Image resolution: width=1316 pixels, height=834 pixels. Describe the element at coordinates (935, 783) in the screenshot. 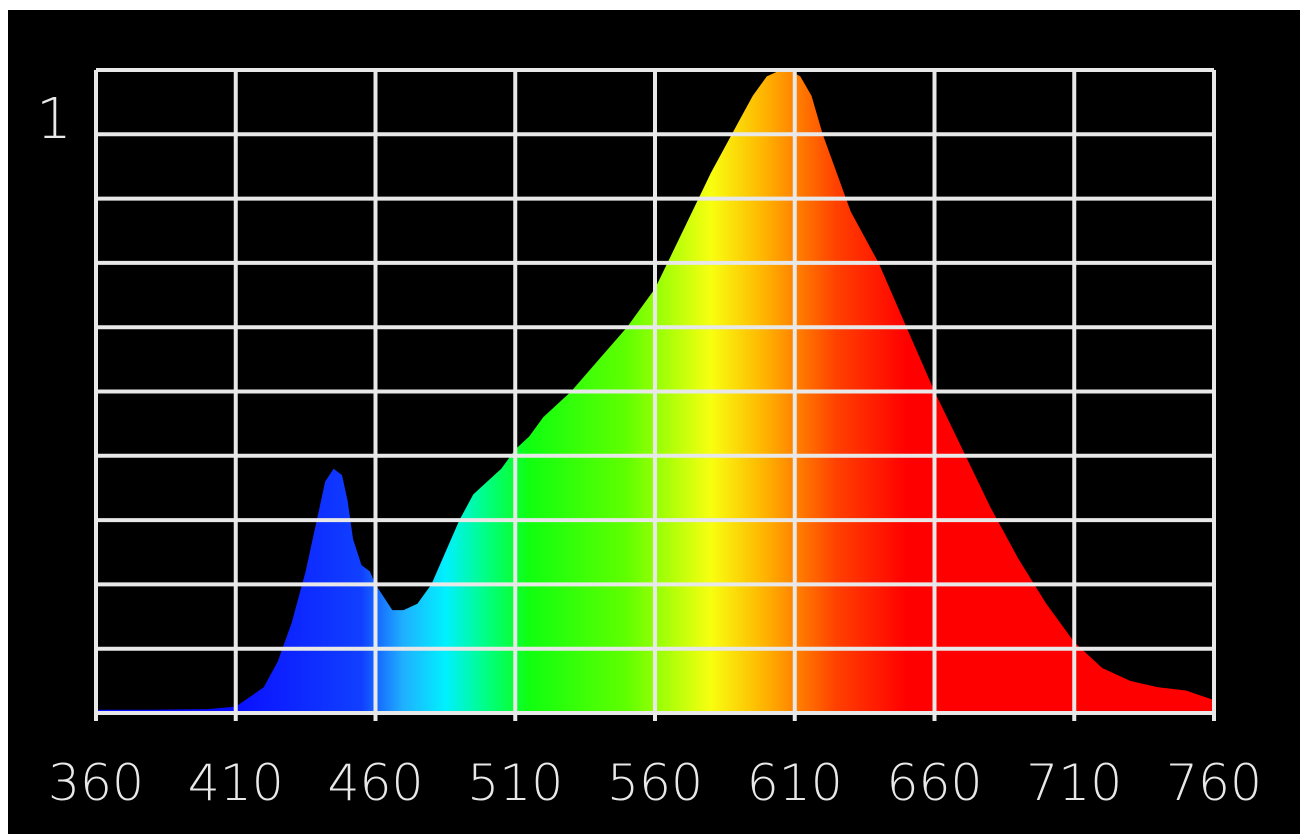

I see `x-tick-label: 660` at that location.